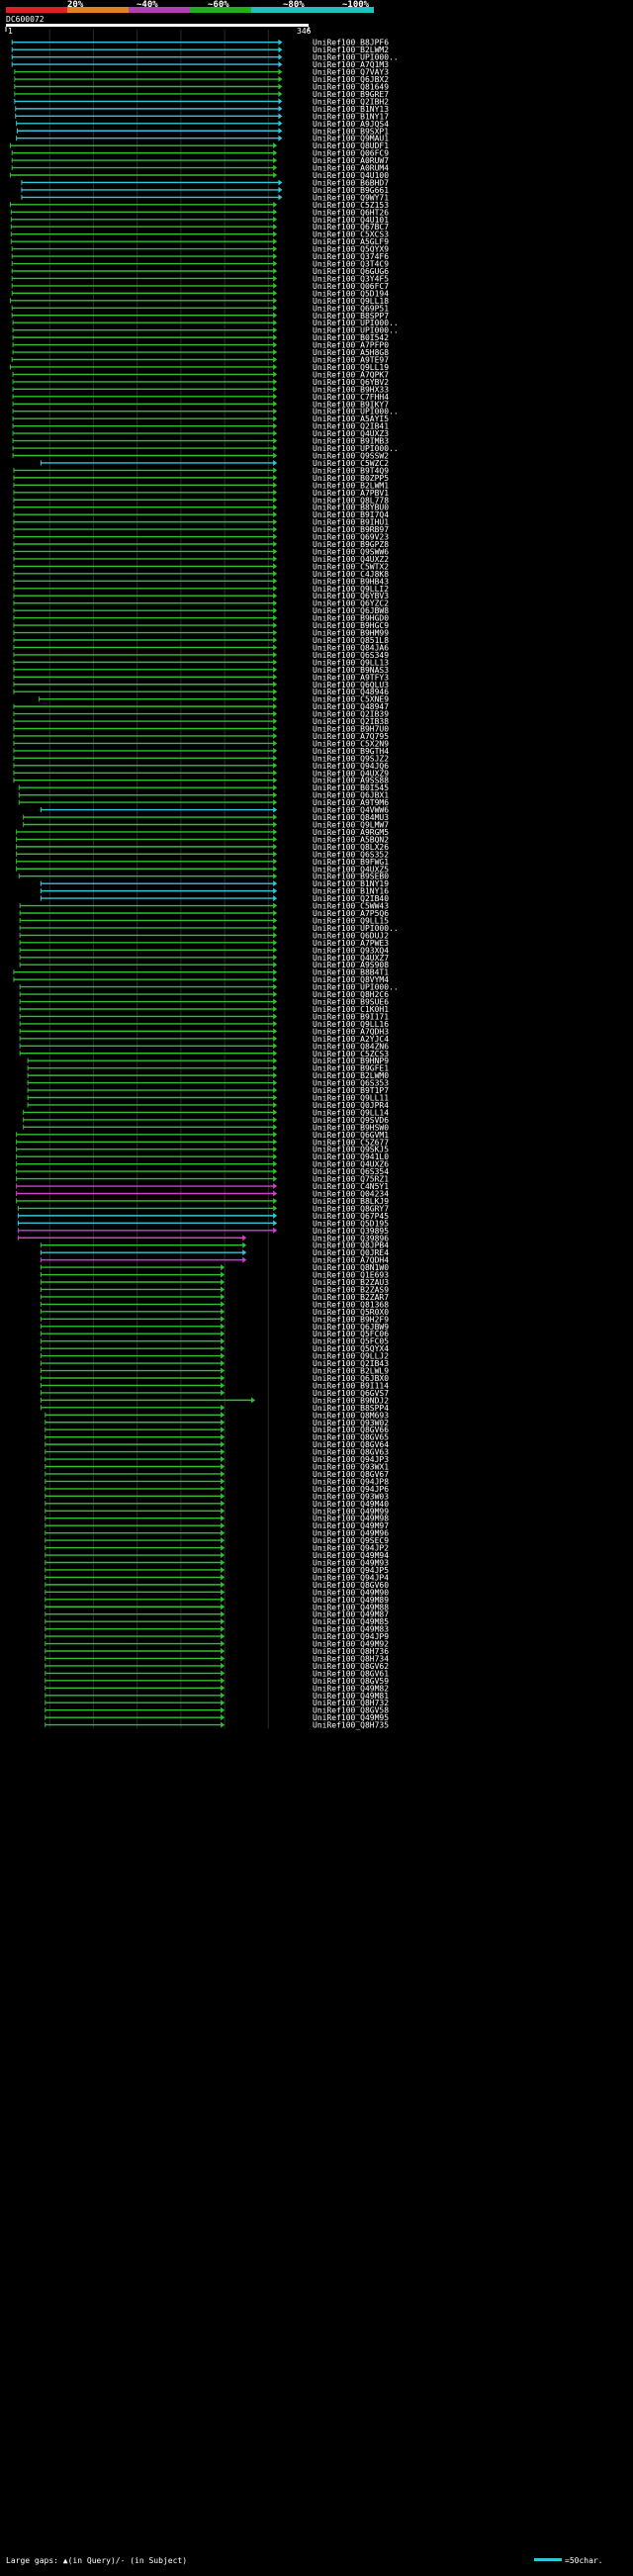 This screenshot has width=633, height=2576. I want to click on hit-row: UniRef100_Q67P45, so click(203, 1216).